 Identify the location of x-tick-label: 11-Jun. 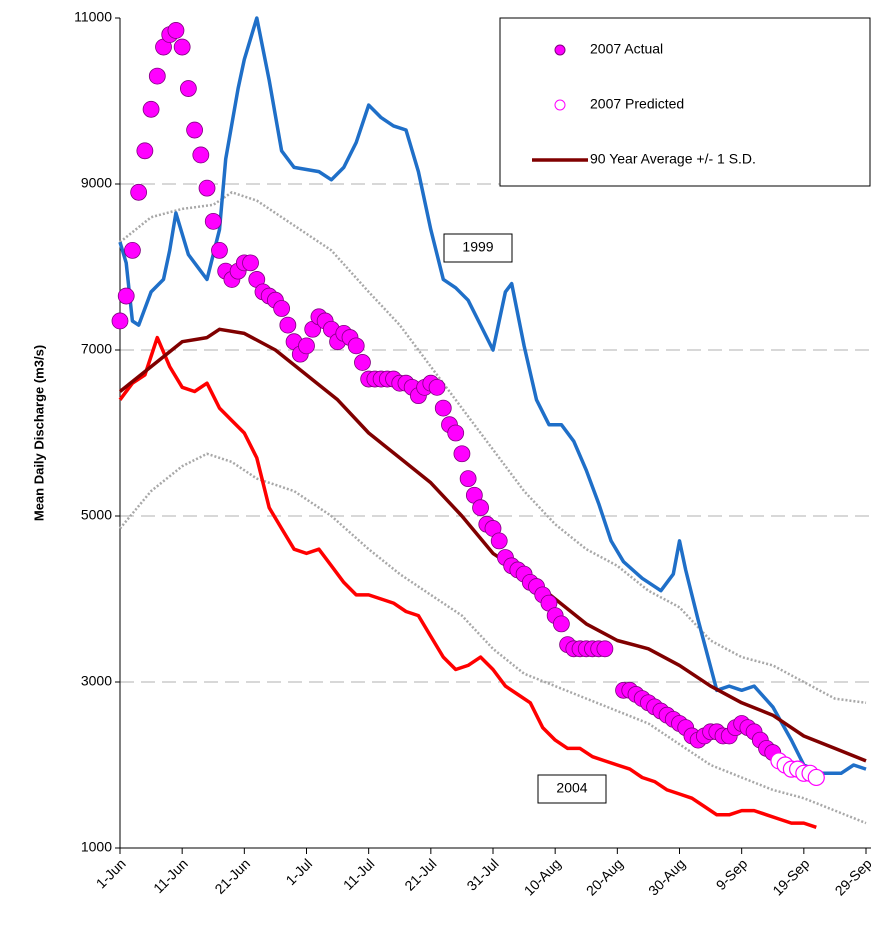
(170, 875).